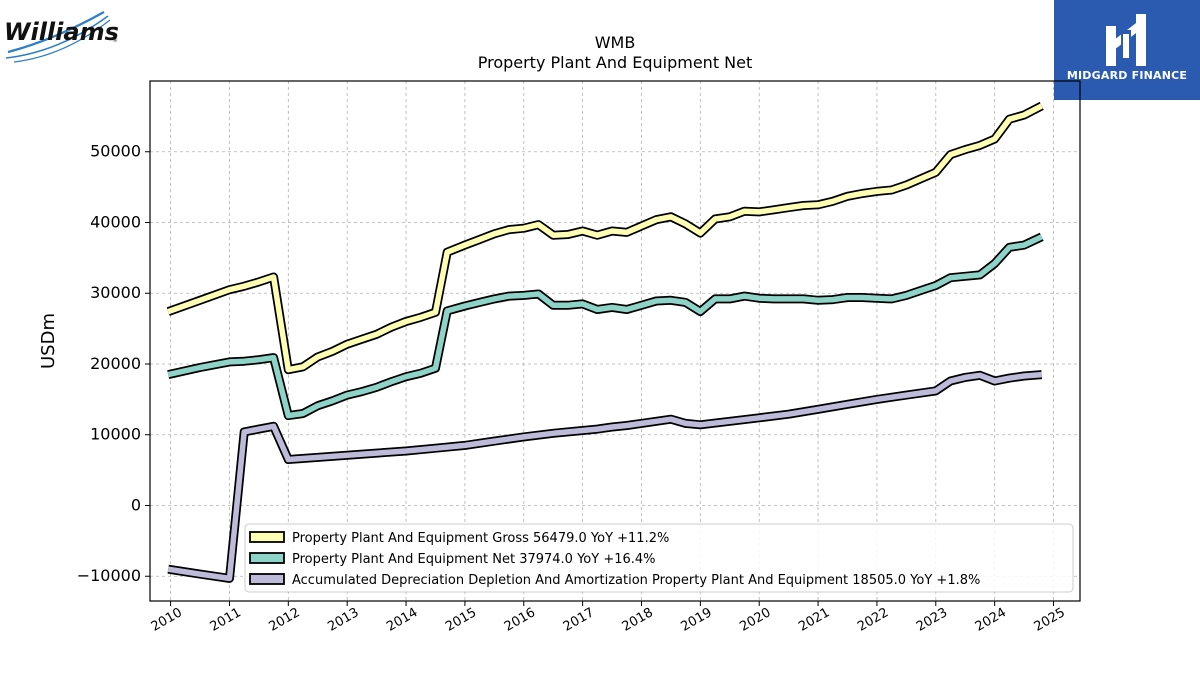 The image size is (1200, 675). Describe the element at coordinates (343, 620) in the screenshot. I see `x-tick-label: 2013` at that location.